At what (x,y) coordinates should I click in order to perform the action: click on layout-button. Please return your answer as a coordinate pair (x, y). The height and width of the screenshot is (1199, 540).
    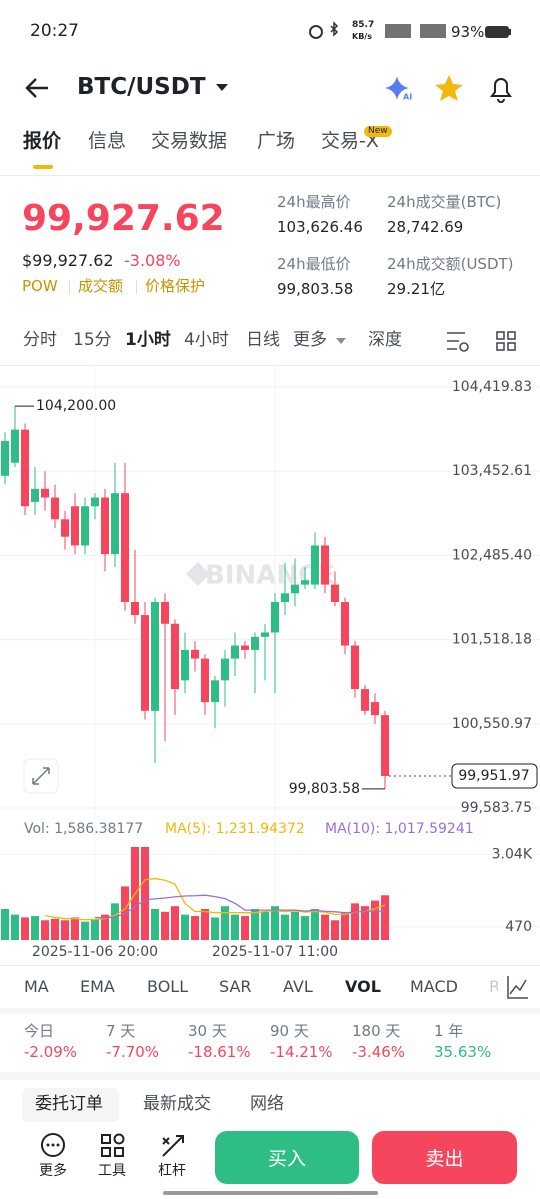
    Looking at the image, I should click on (506, 341).